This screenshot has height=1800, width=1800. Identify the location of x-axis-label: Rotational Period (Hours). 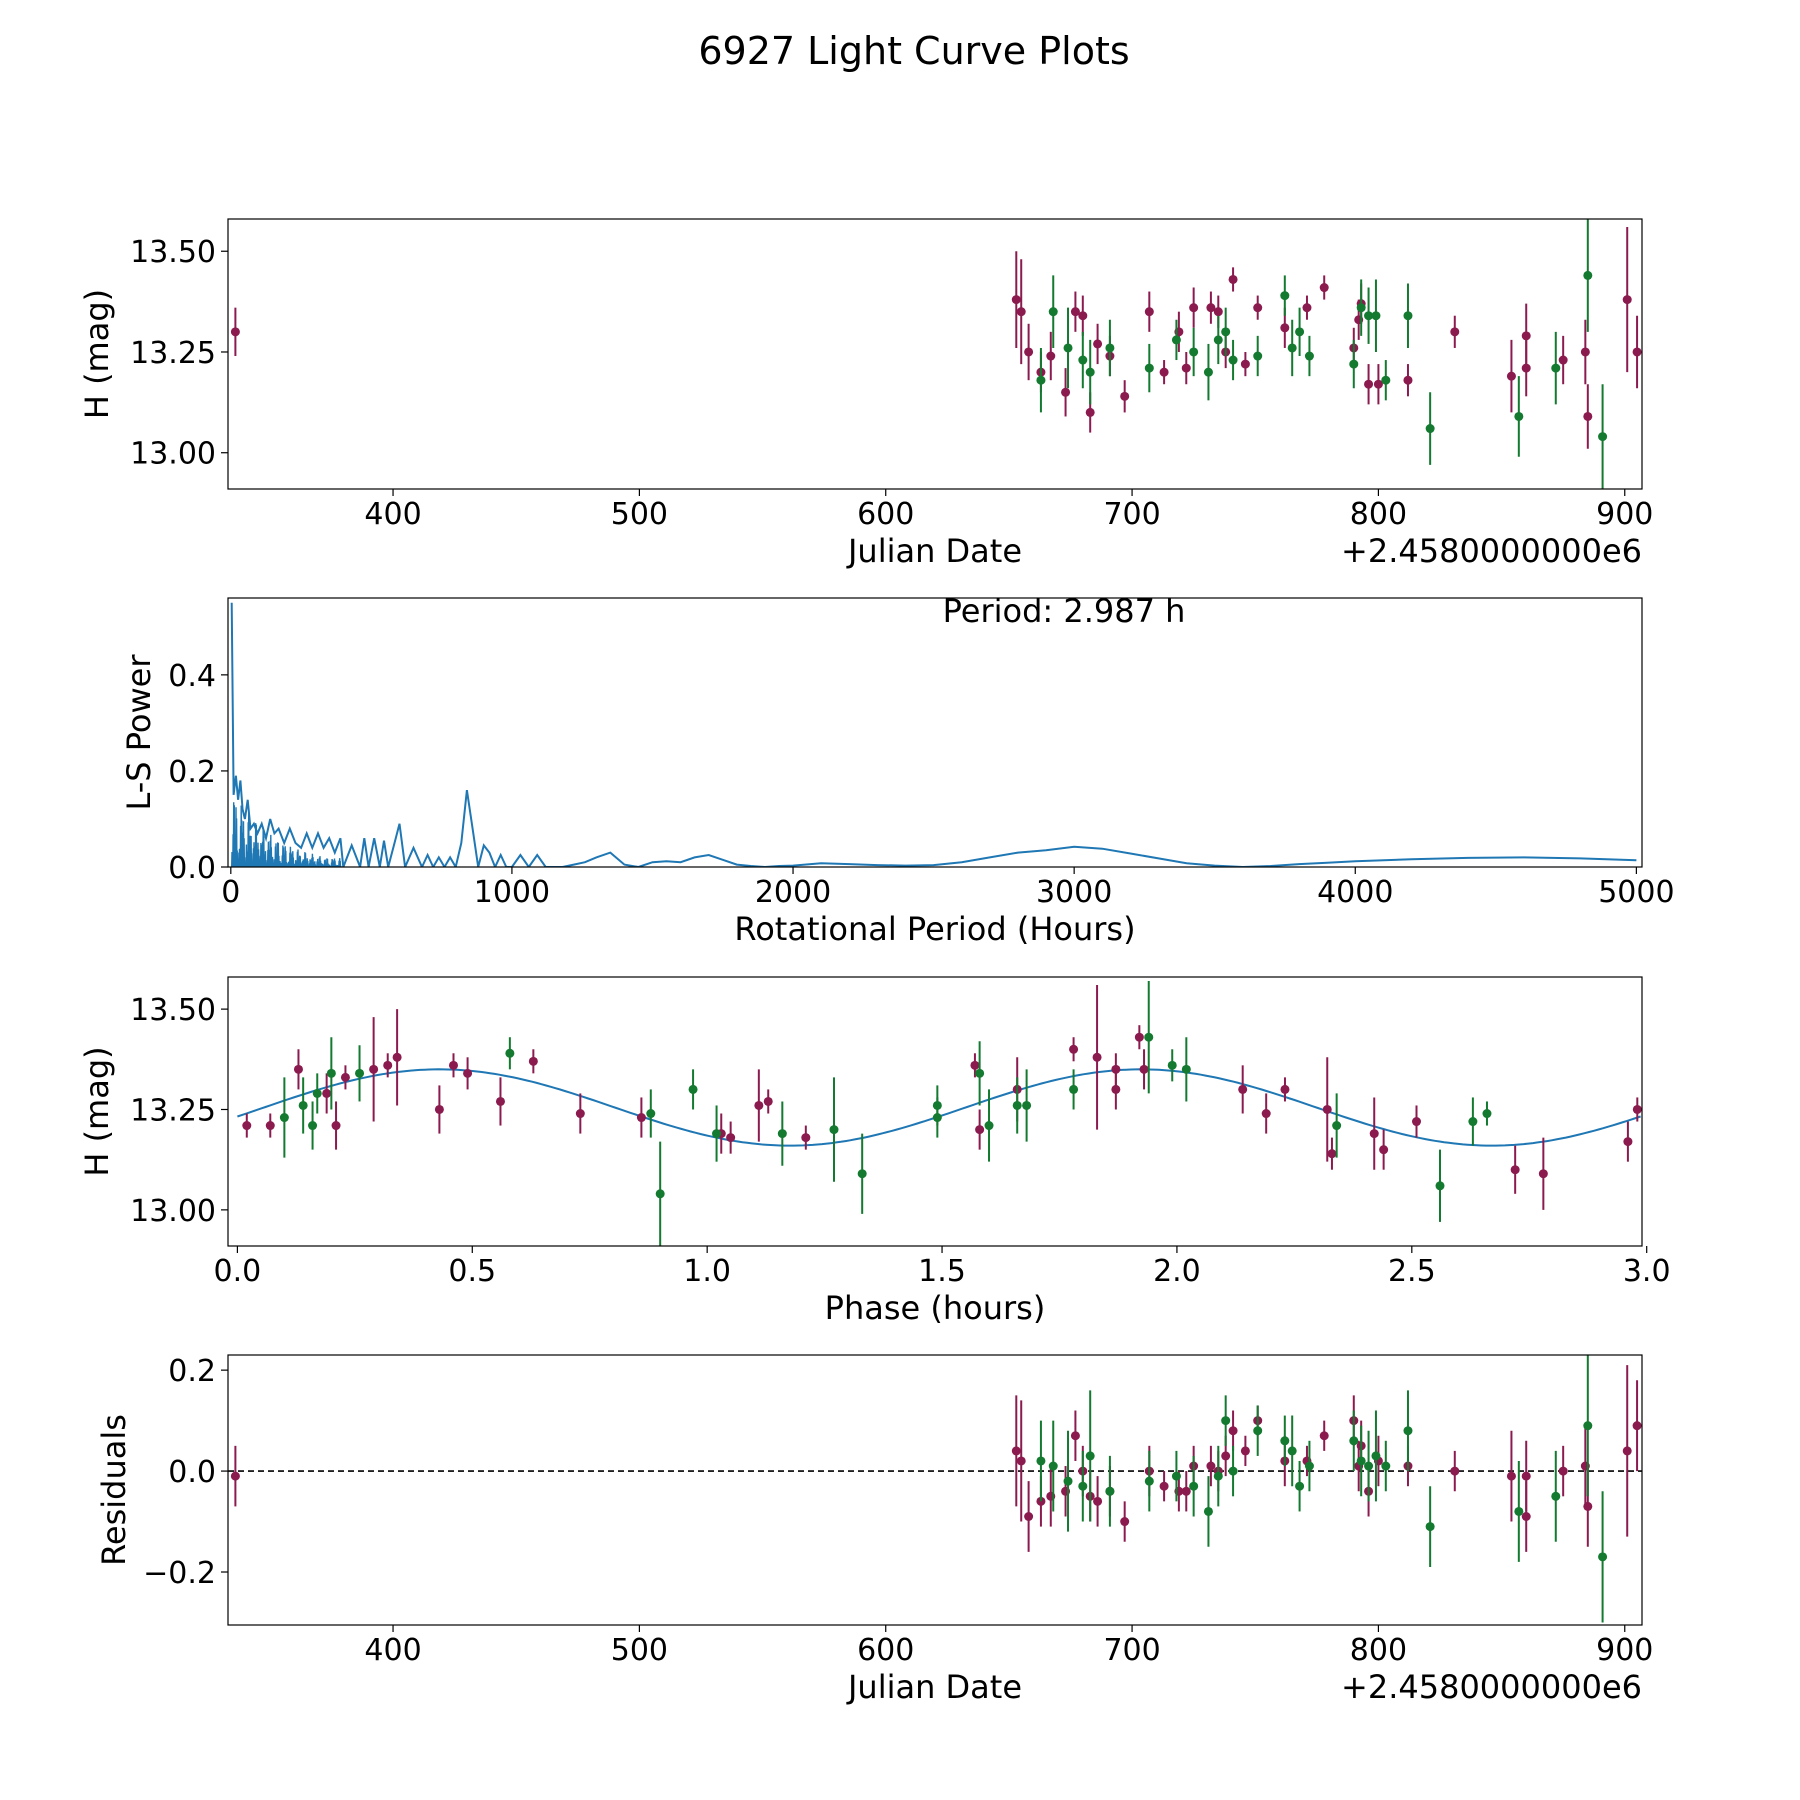
(934, 929).